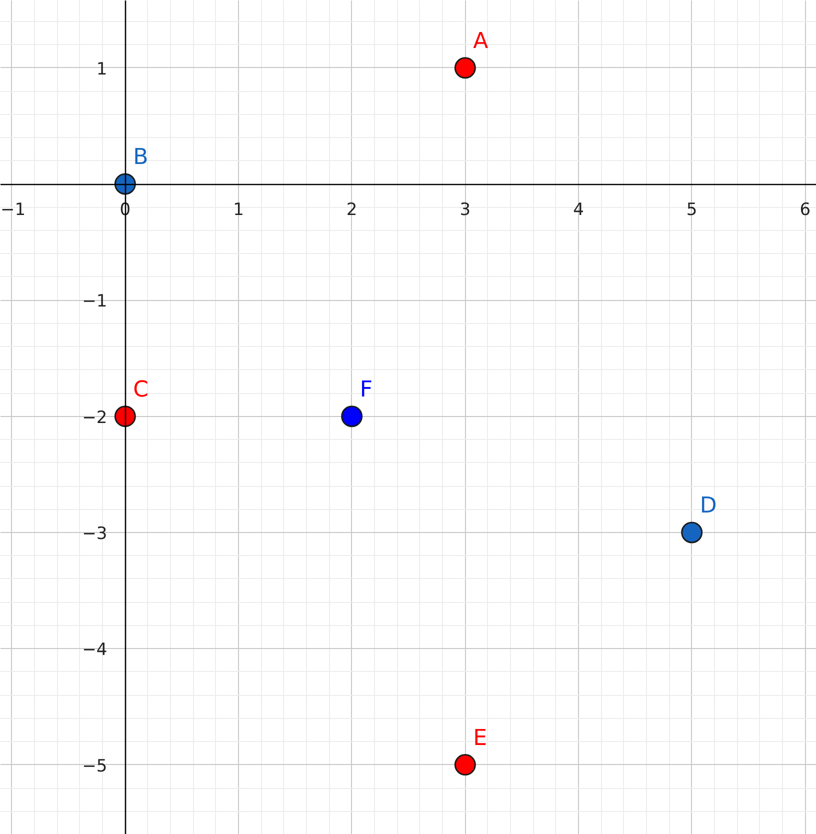 The image size is (816, 834). I want to click on y-tick-label: 1, so click(102, 69).